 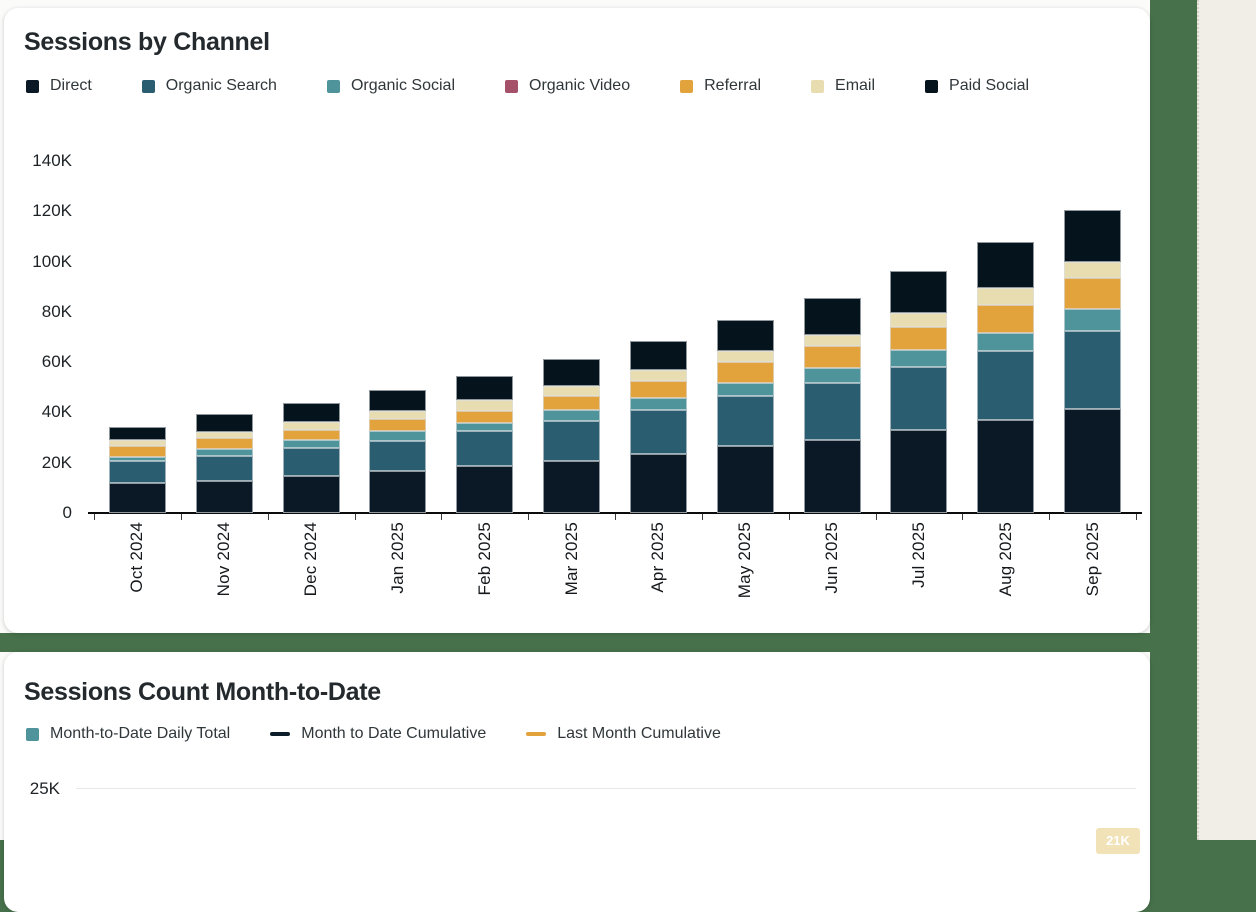 I want to click on legend-item-direct: Direct, so click(x=59, y=86).